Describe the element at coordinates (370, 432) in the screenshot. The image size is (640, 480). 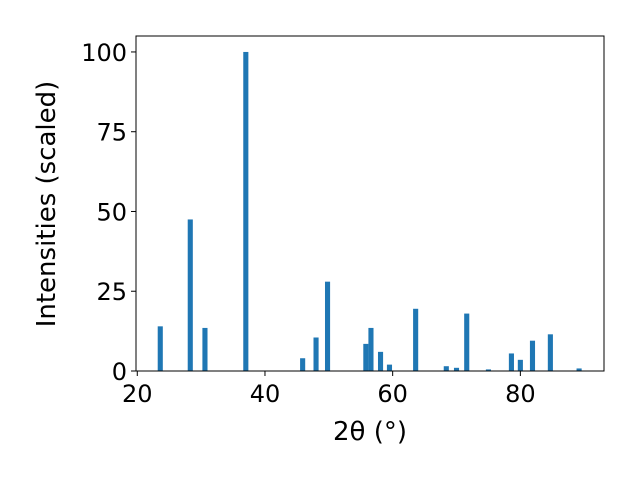
I see `x-axis-label: 2θ (°)` at that location.